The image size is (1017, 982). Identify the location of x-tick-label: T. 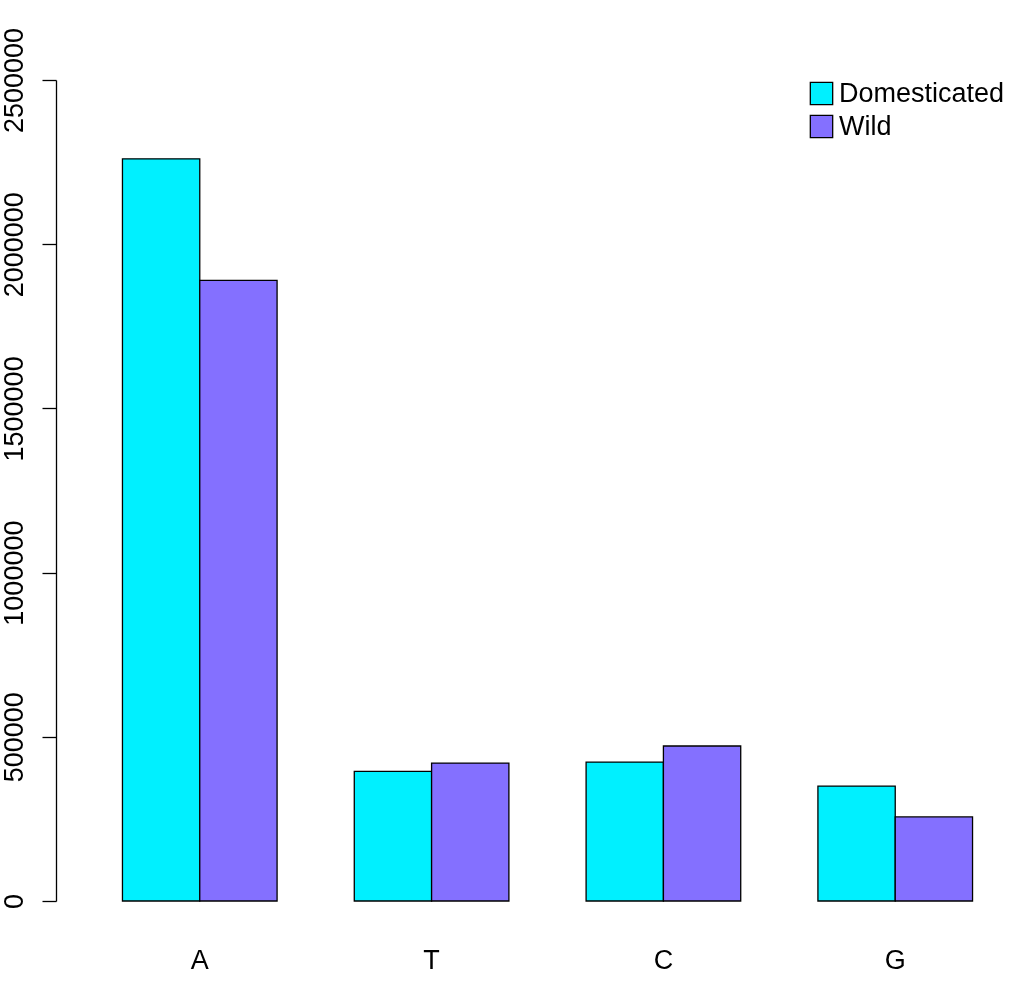
(431, 959).